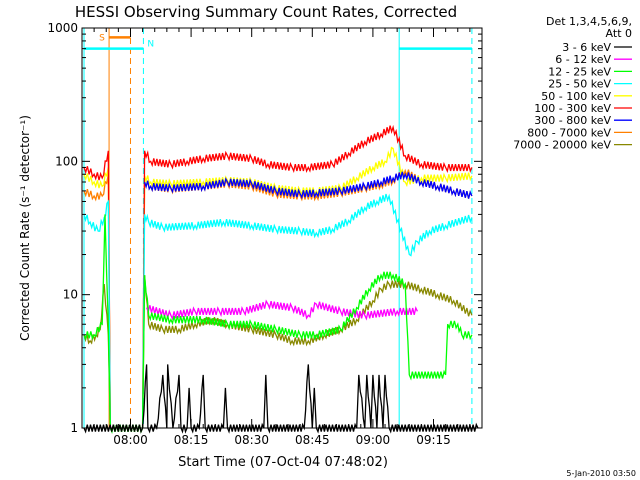  I want to click on legend-entry-label: 300 - 800 keV, so click(572, 120).